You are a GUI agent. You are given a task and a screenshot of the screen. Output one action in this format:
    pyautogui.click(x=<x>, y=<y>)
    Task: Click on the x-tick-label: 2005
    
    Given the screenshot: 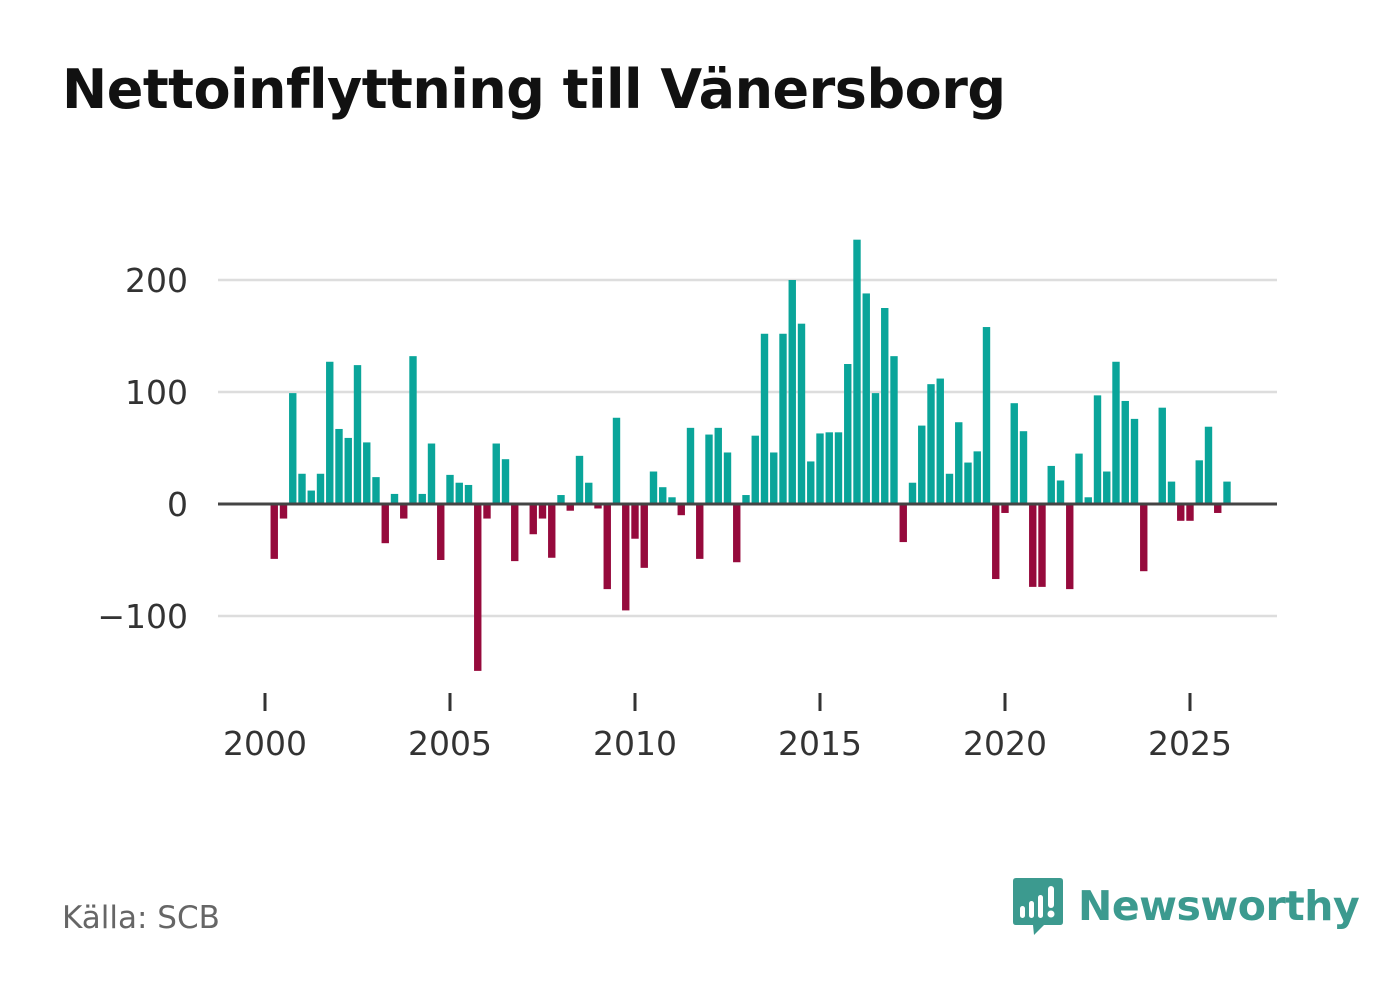 What is the action you would take?
    pyautogui.click(x=450, y=743)
    